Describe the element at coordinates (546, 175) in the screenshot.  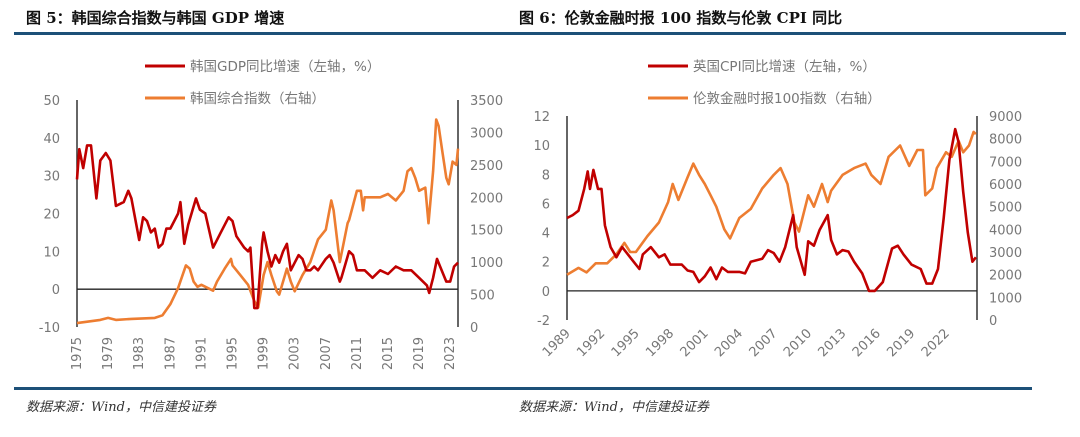
I see `fig6-left-tick-label: 8` at that location.